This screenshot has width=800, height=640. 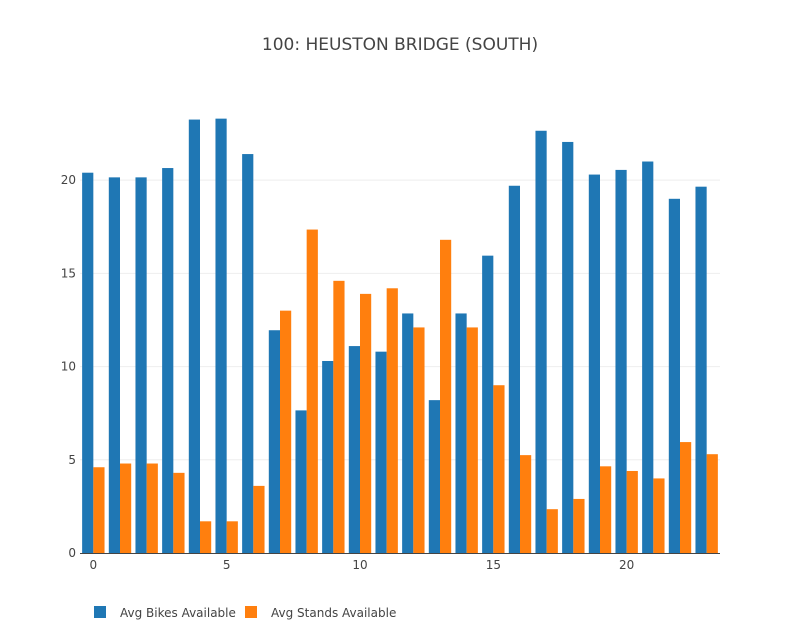 I want to click on y-tick-label: 15, so click(x=68, y=273).